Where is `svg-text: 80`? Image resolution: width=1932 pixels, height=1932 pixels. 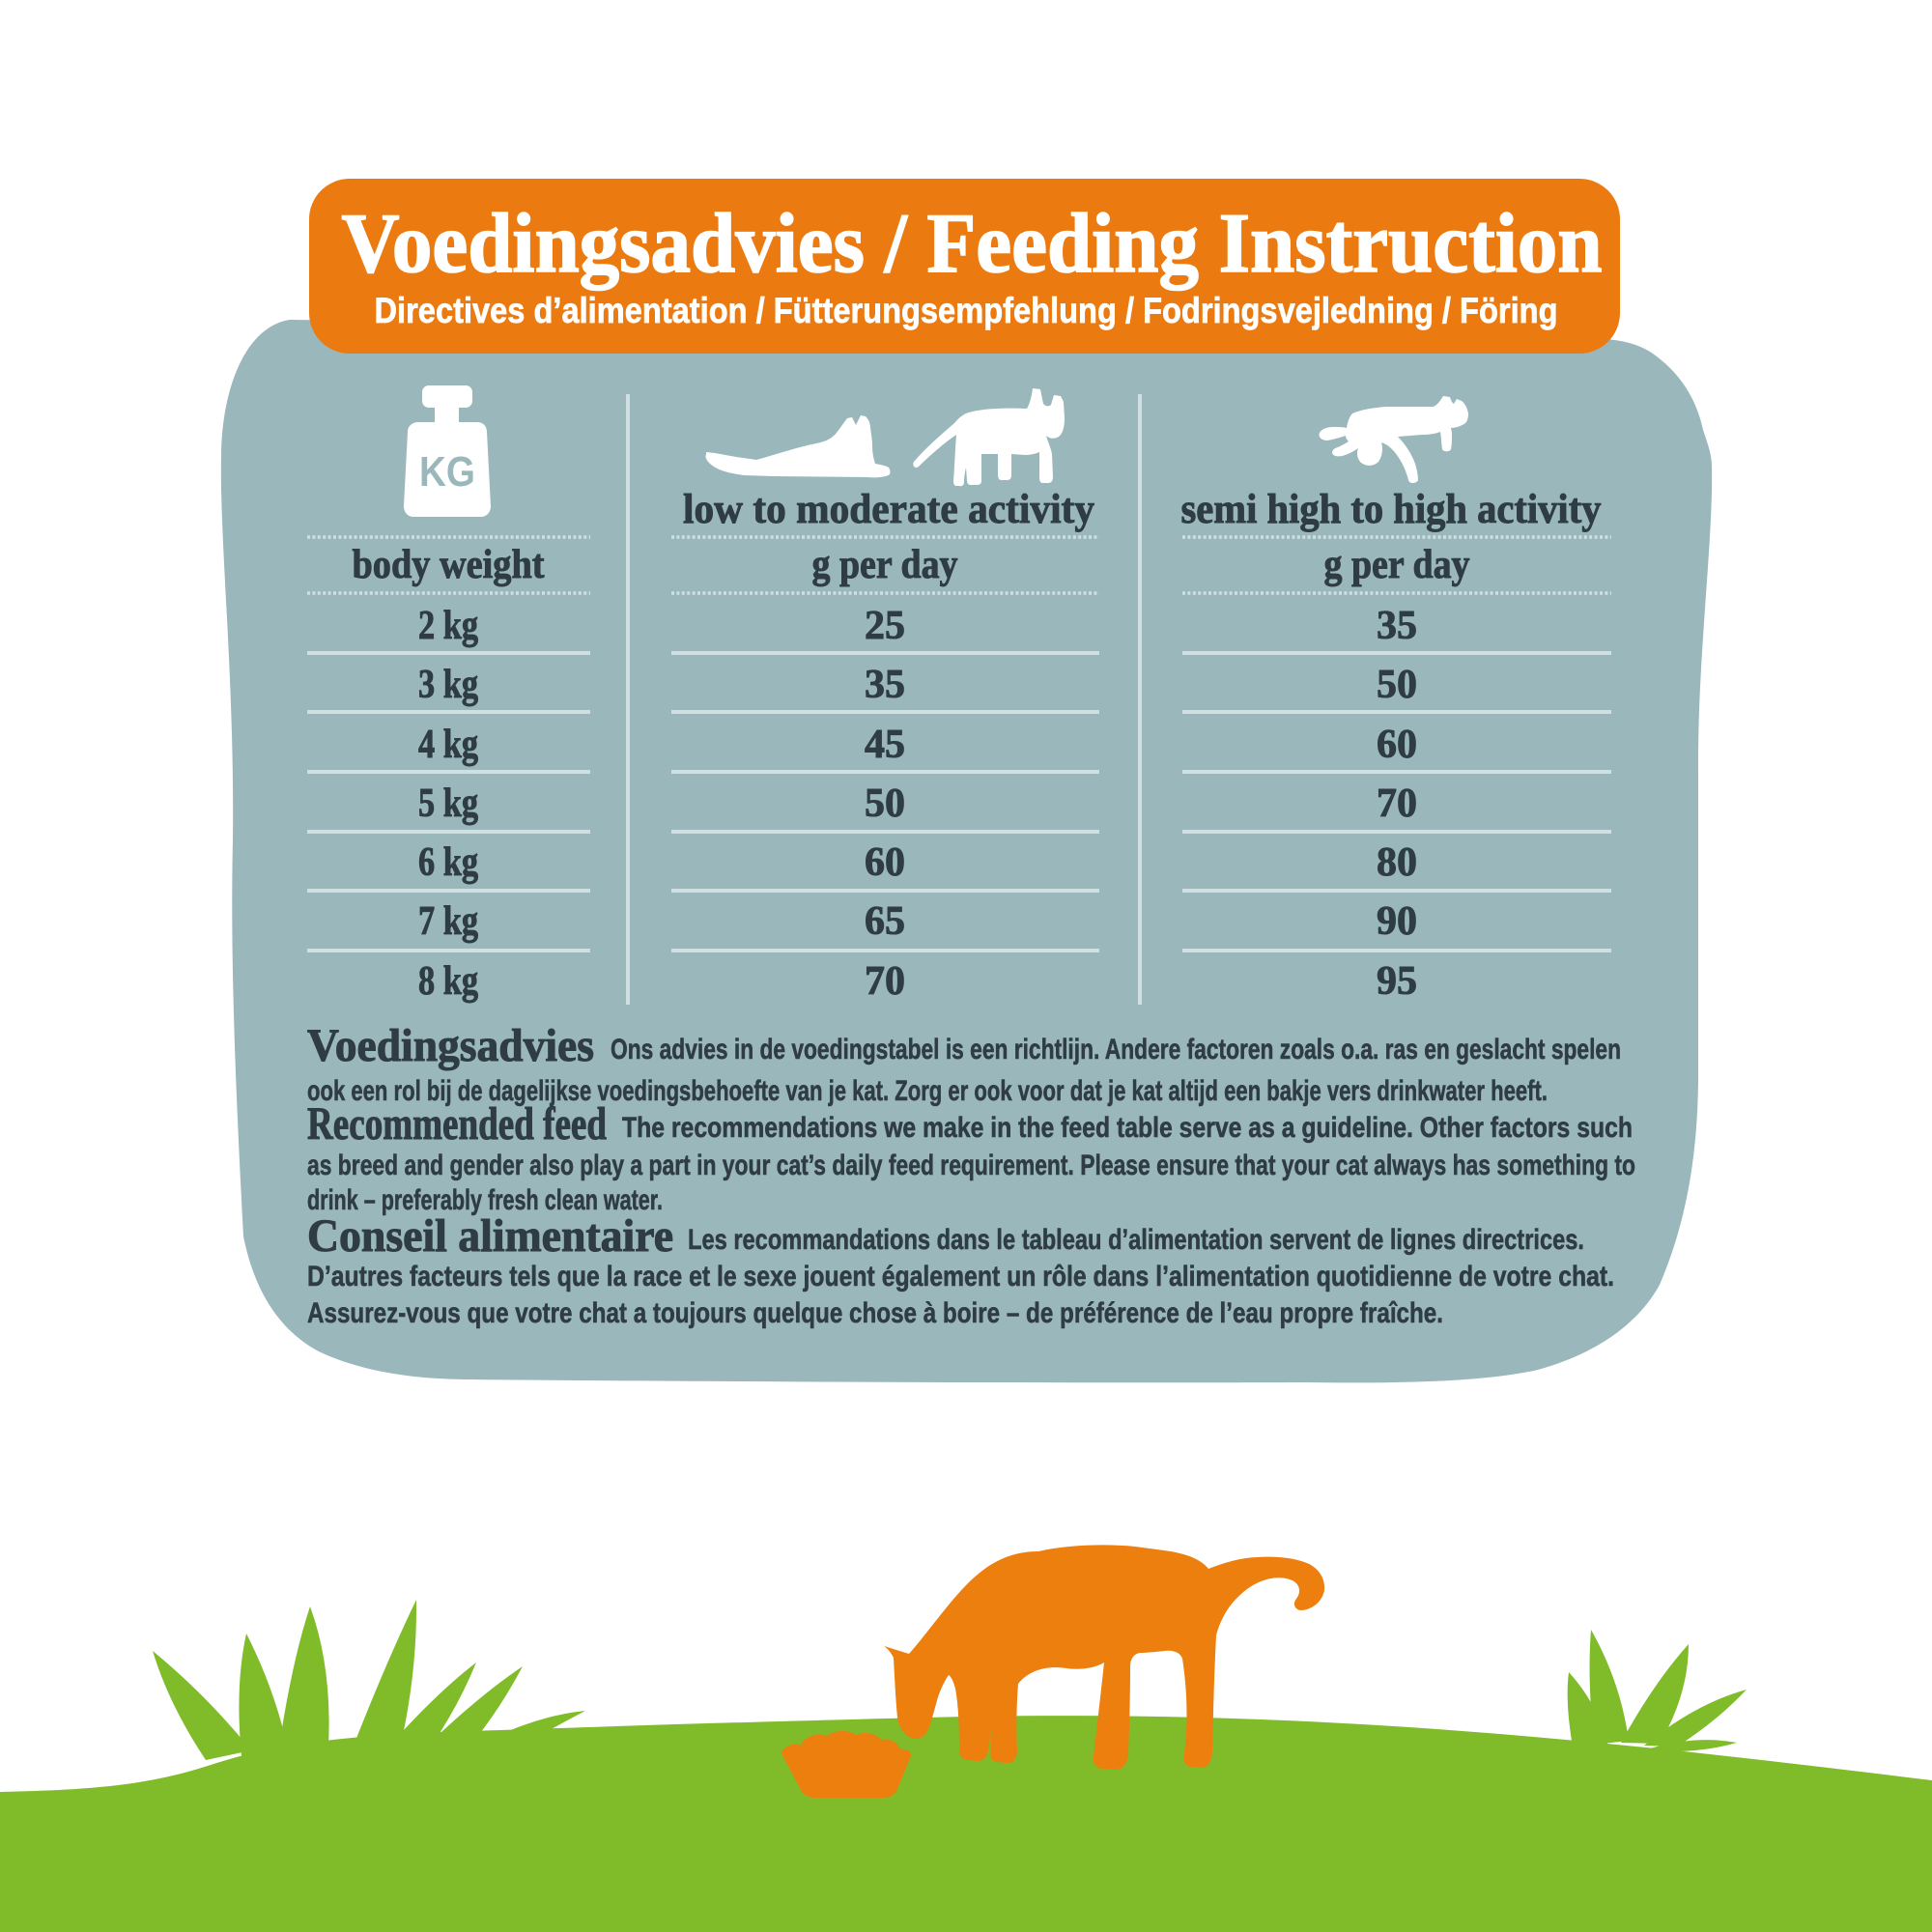 svg-text: 80 is located at coordinates (1397, 862).